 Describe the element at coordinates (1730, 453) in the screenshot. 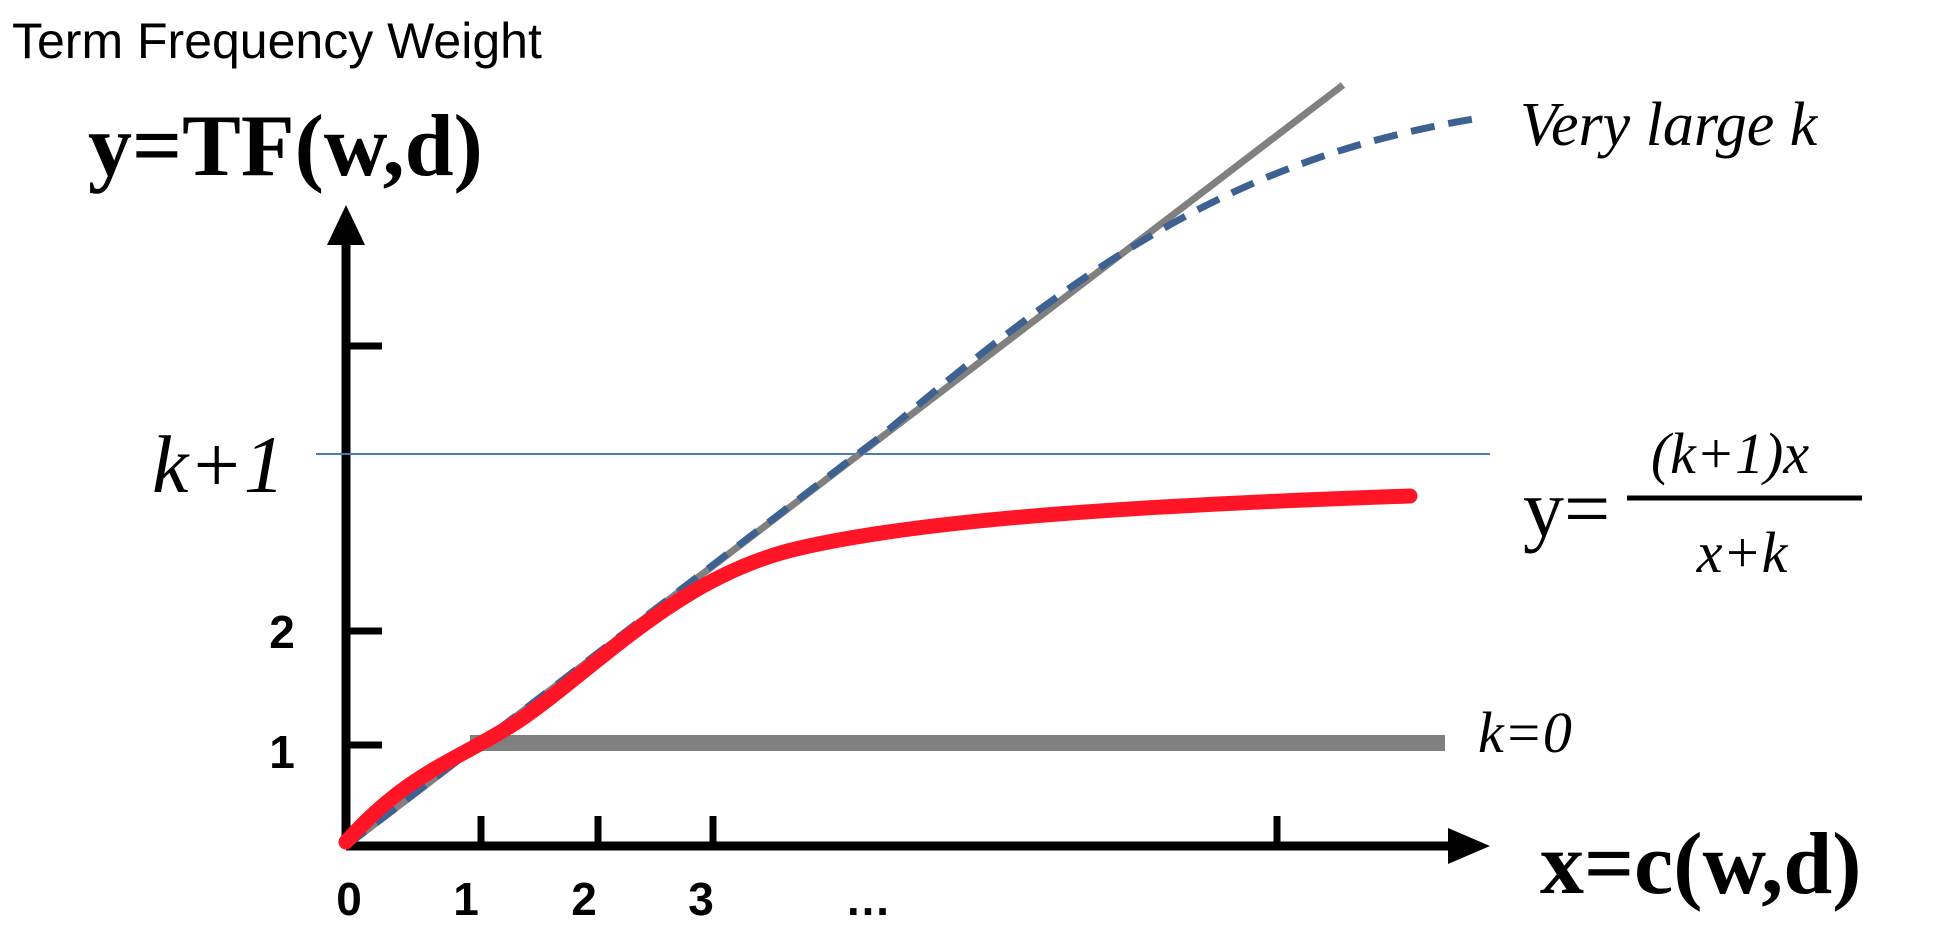

I see `formula-numerator: (k+1)x` at that location.